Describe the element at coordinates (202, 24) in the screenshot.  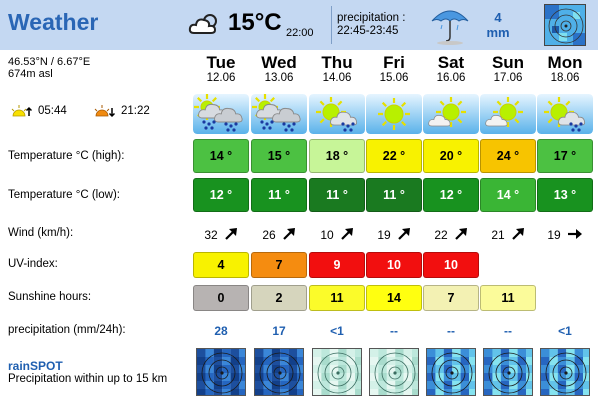
I see `partly-cloudy-icon` at that location.